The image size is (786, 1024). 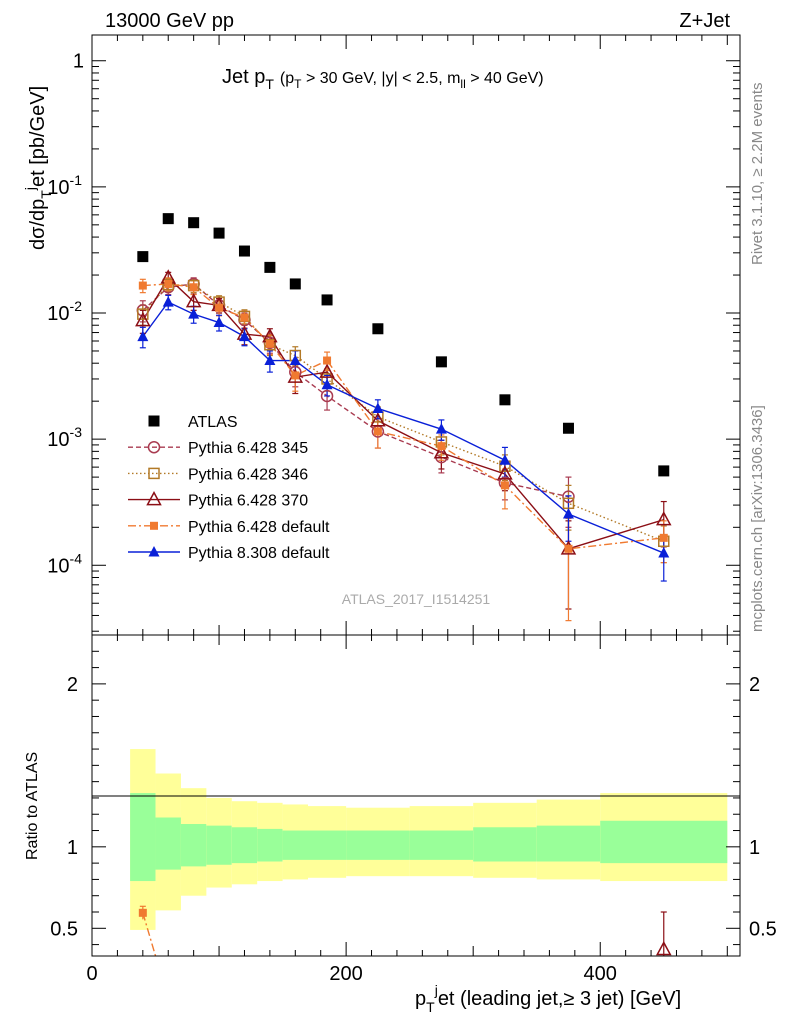 I want to click on x-axis-label: pTjet (leading jet,≥ 3 jet) [GeV], so click(x=548, y=998).